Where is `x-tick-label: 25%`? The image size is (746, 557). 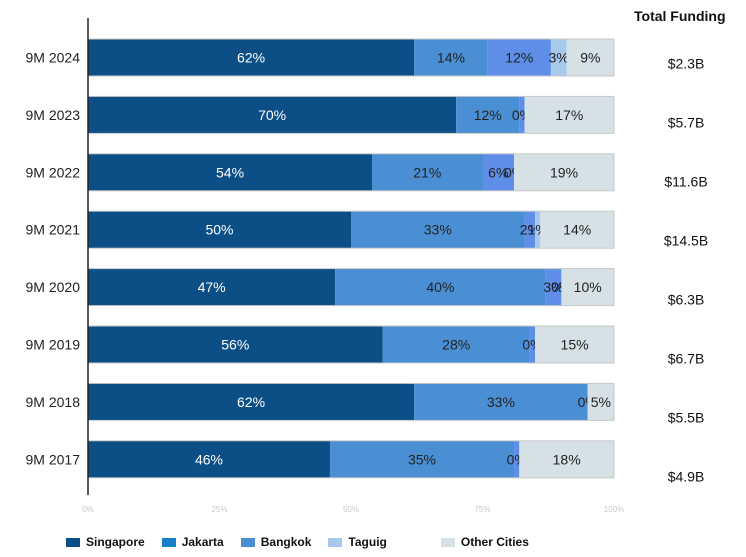 x-tick-label: 25% is located at coordinates (219, 509).